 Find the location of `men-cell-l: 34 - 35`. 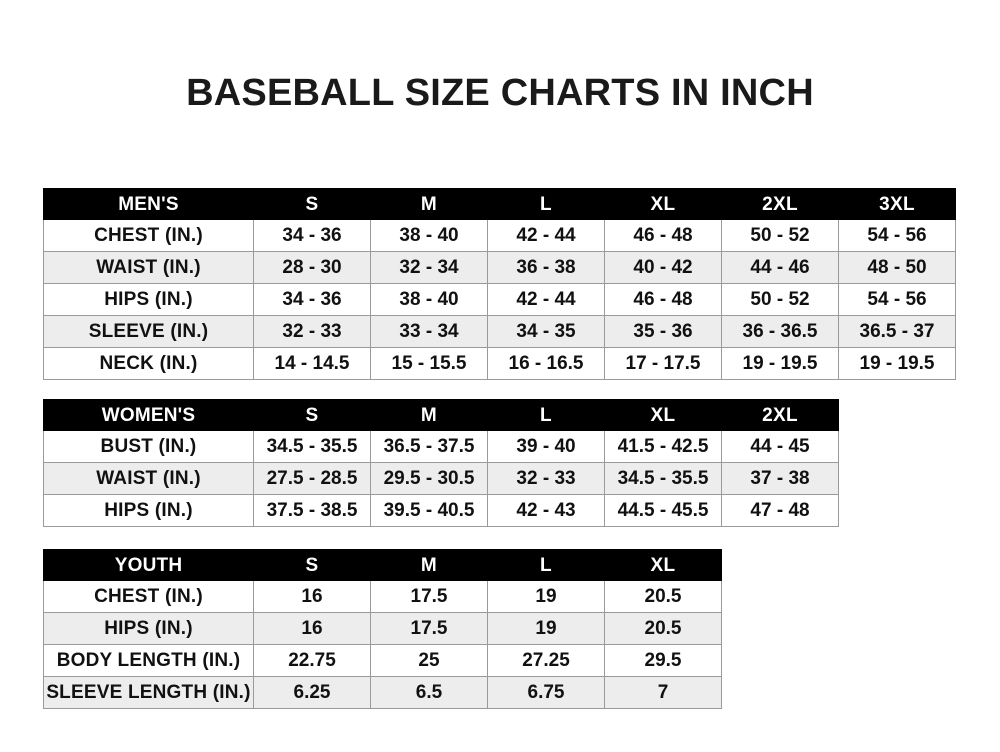

men-cell-l: 34 - 35 is located at coordinates (546, 331).